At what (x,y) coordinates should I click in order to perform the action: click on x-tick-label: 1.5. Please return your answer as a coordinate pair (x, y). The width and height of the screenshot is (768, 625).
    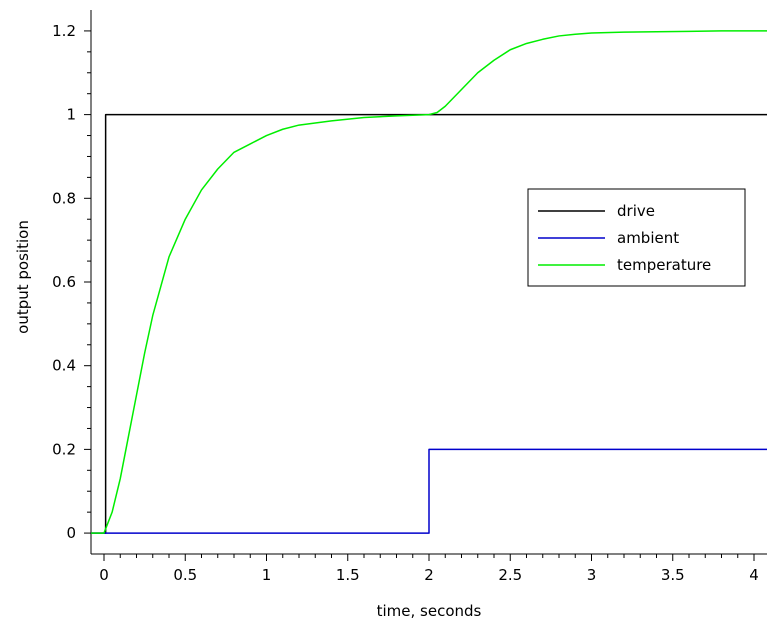
    Looking at the image, I should click on (348, 575).